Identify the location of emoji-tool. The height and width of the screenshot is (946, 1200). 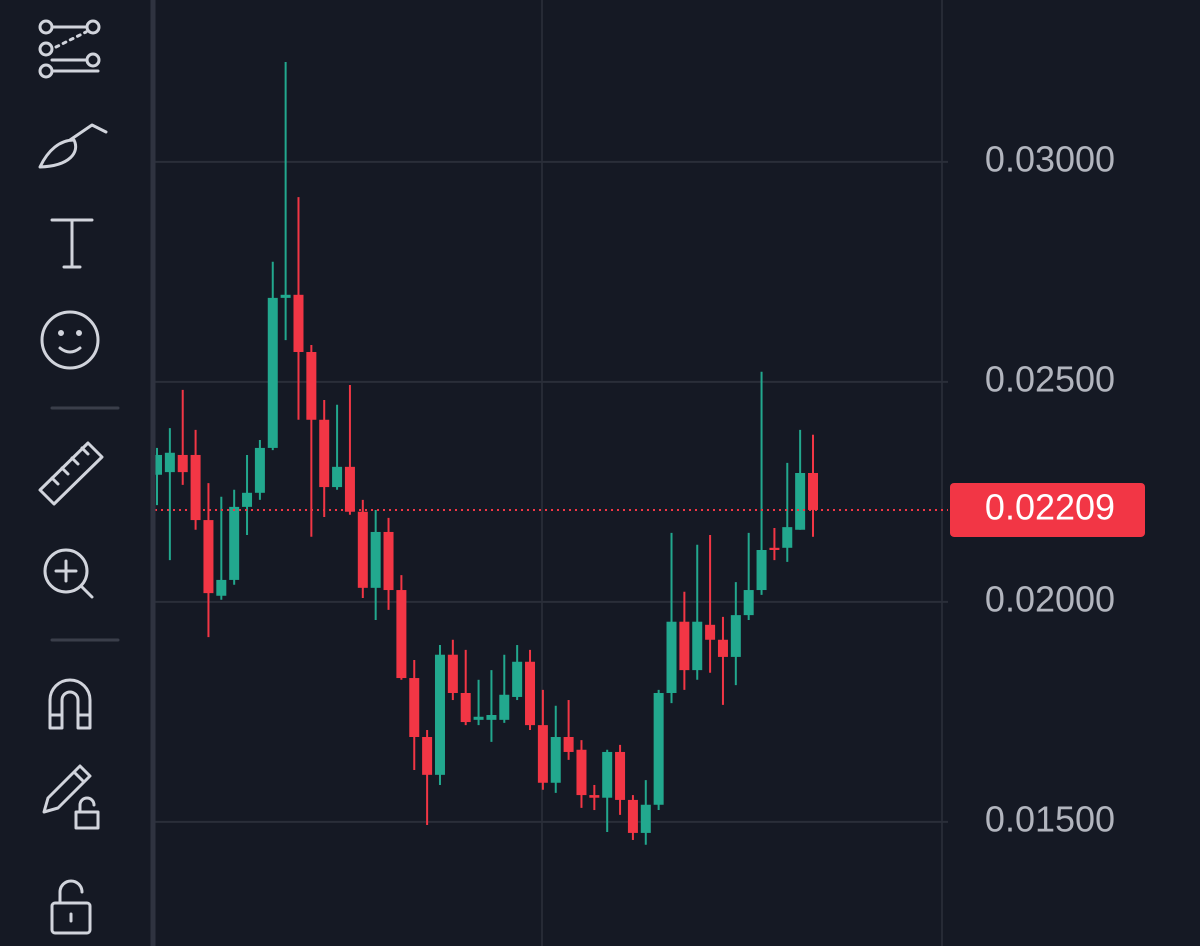
(70, 340).